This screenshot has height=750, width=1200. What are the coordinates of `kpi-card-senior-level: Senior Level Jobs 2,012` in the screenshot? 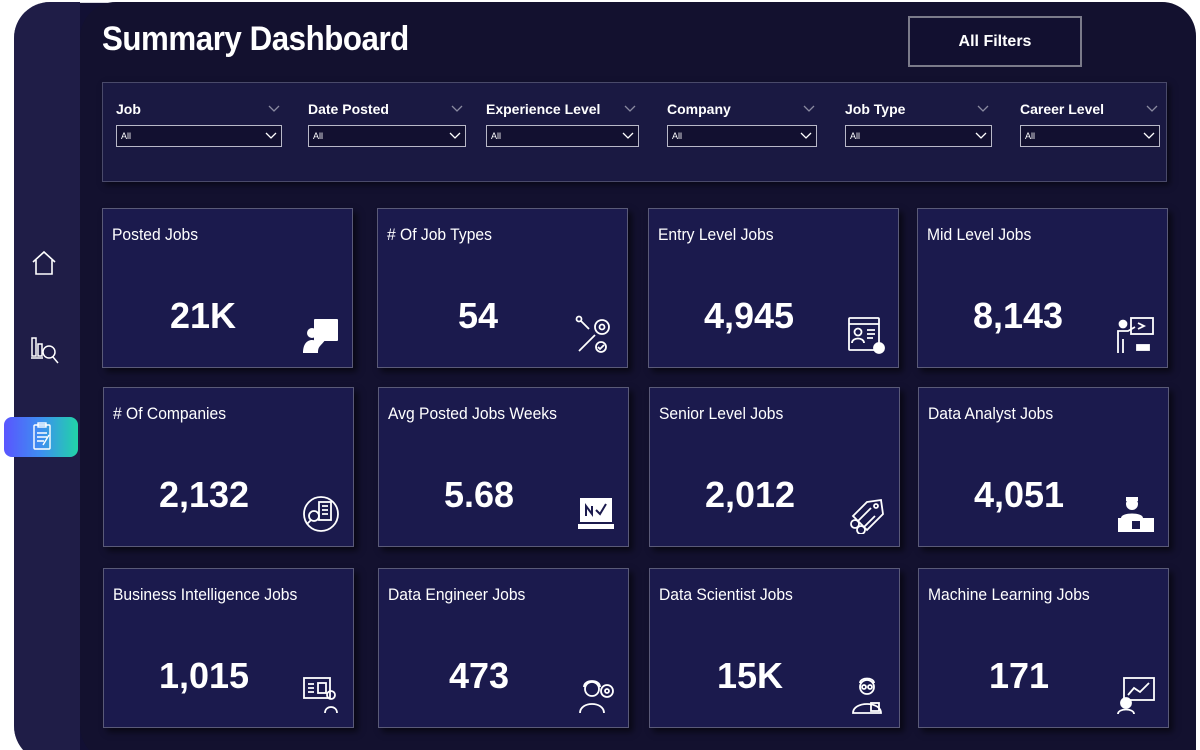 It's located at (774, 467).